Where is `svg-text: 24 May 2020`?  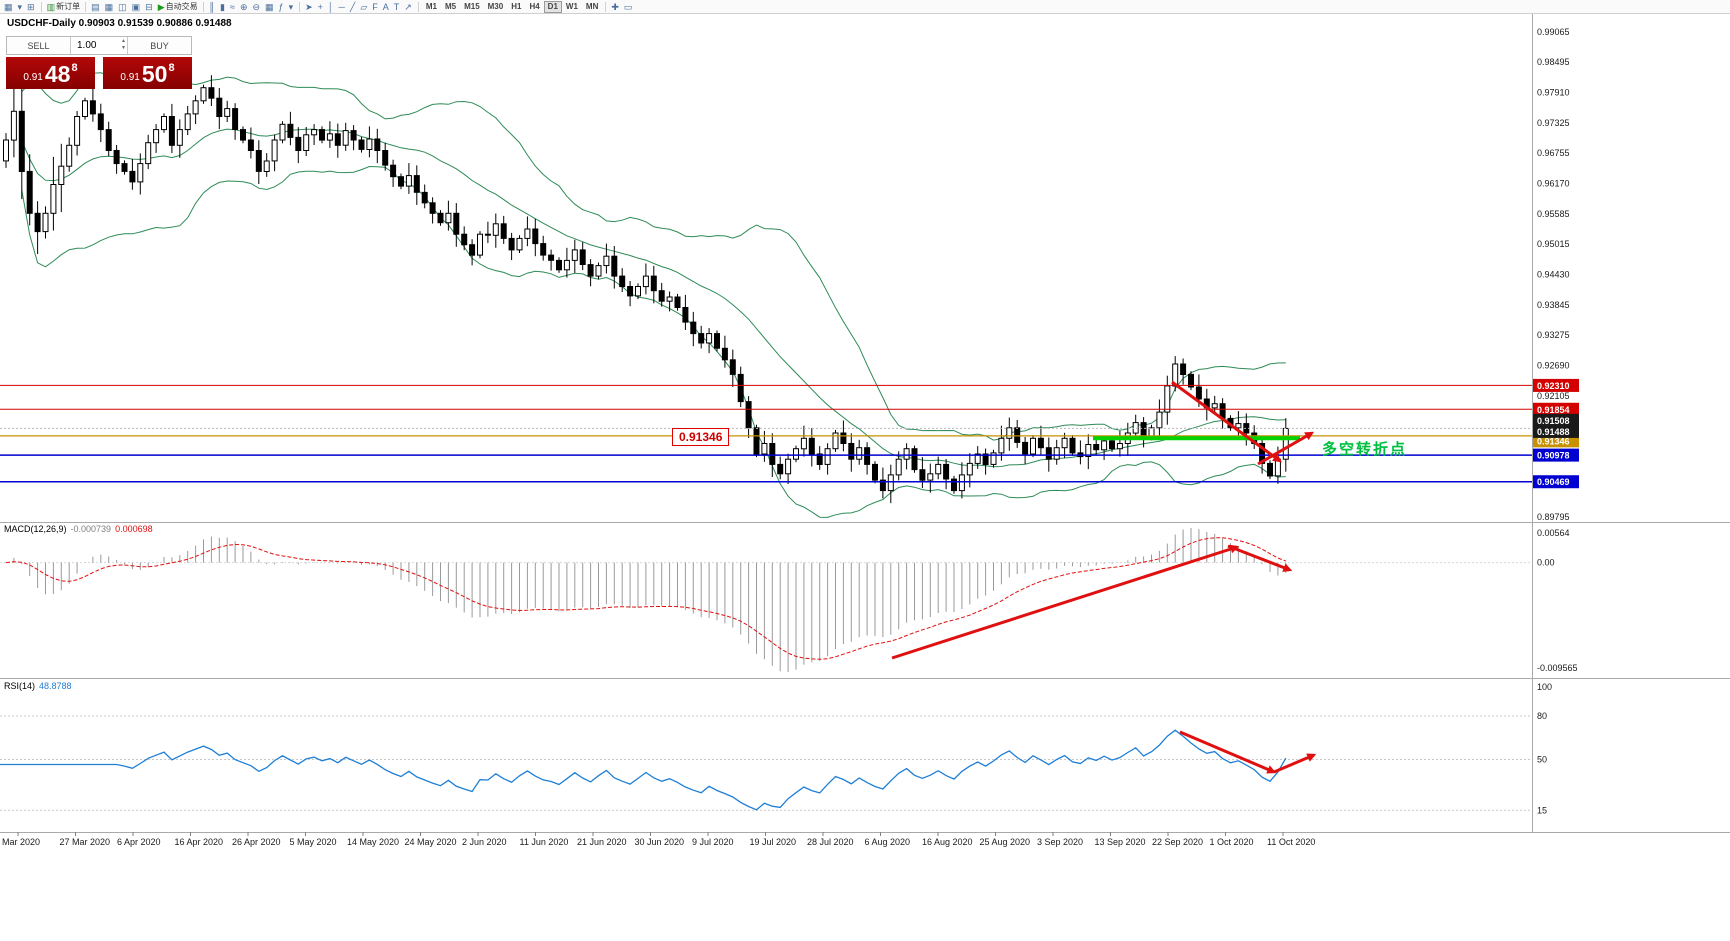
svg-text: 24 May 2020 is located at coordinates (431, 842).